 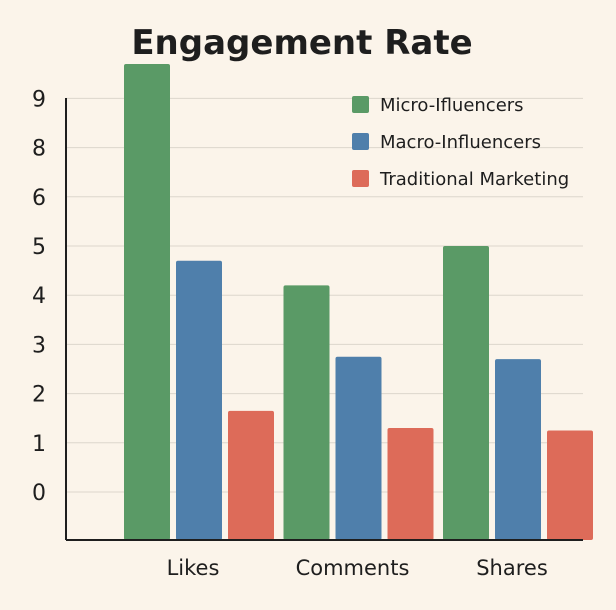 I want to click on bar-micro-ifluencers-shares, so click(x=466, y=393).